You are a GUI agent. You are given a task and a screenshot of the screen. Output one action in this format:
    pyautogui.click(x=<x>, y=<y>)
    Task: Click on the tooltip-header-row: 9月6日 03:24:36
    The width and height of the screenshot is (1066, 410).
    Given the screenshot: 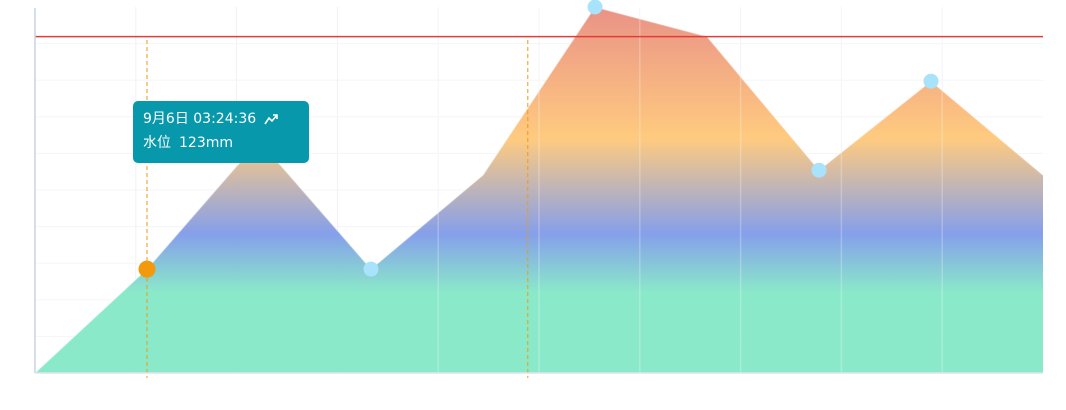 What is the action you would take?
    pyautogui.click(x=221, y=119)
    